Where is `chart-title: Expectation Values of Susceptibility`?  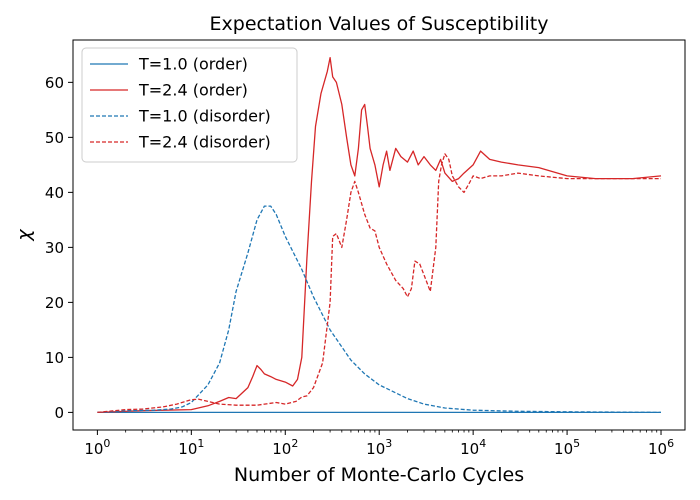
chart-title: Expectation Values of Susceptibility is located at coordinates (379, 24).